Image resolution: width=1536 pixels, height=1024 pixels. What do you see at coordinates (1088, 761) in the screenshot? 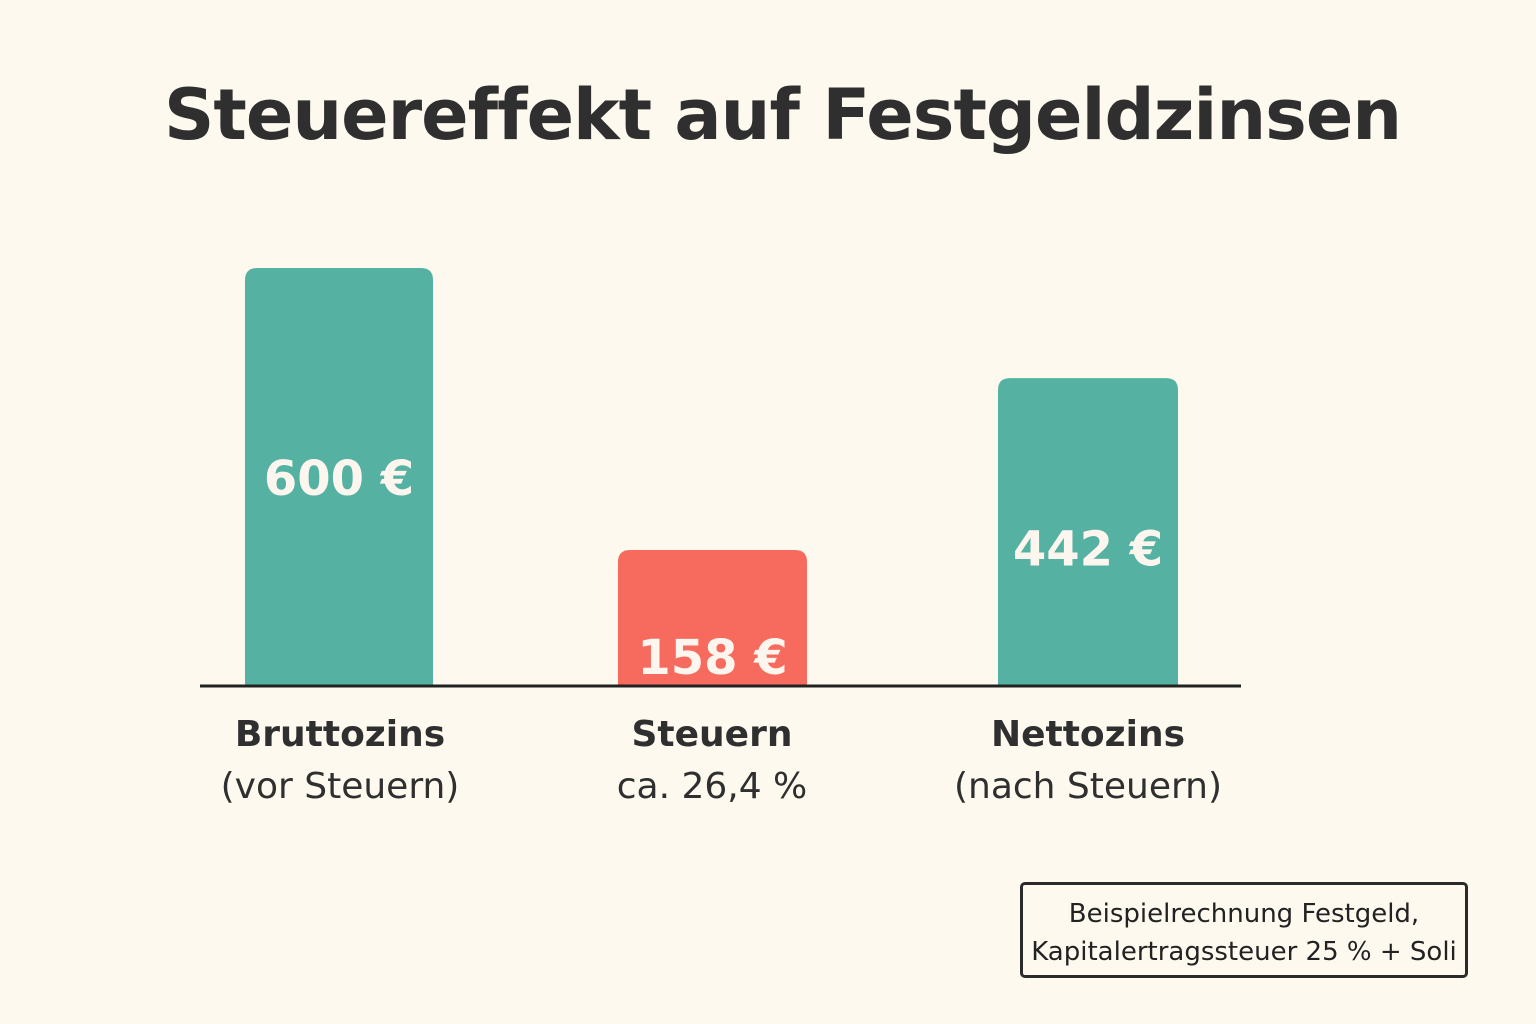
I see `category-label-nettozins: Nettozins (nach Steuern)` at bounding box center [1088, 761].